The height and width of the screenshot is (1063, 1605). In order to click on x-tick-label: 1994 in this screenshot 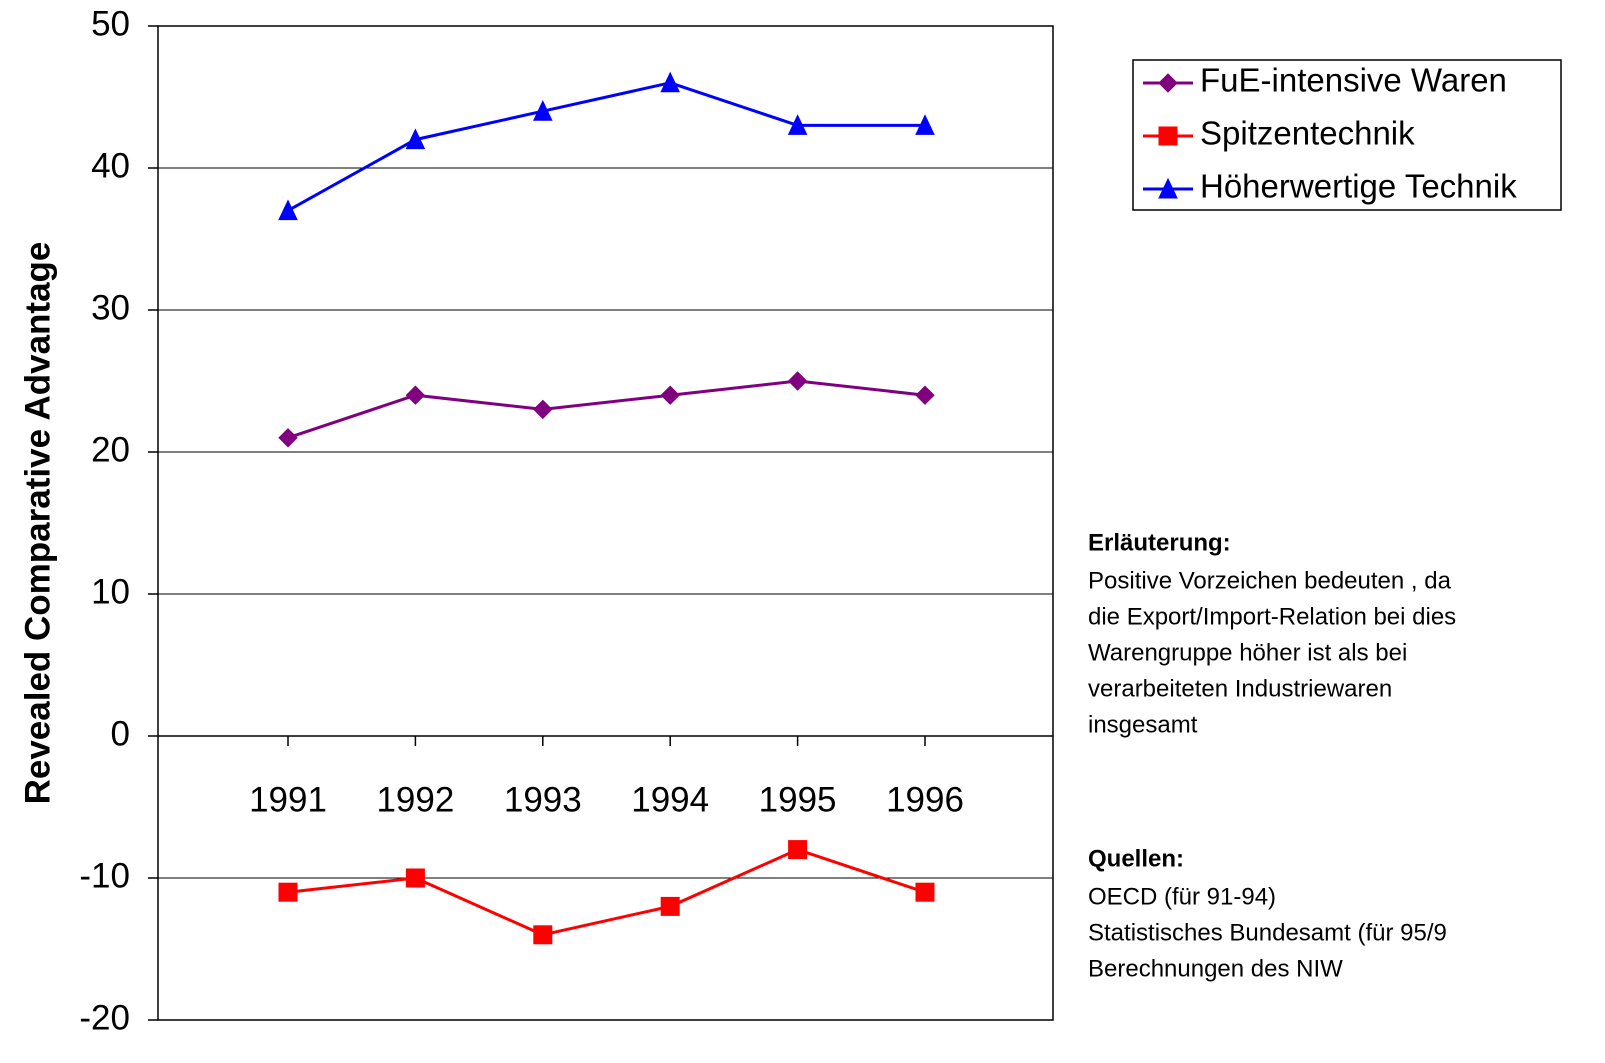, I will do `click(670, 799)`.